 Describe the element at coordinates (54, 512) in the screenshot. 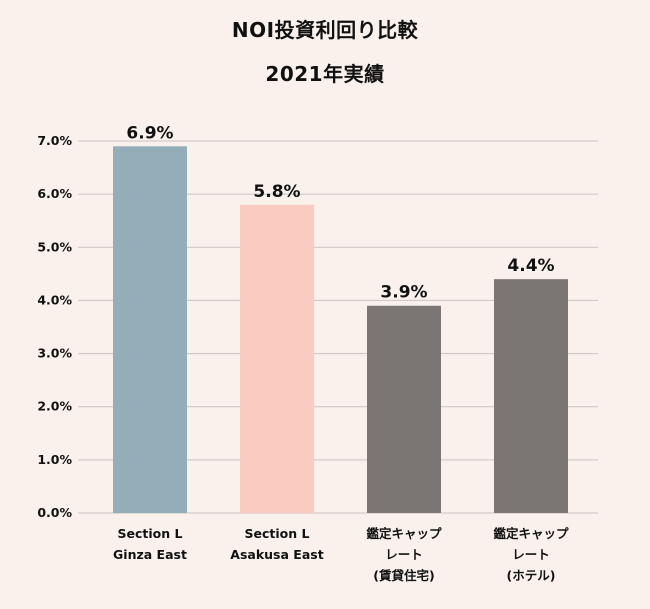

I see `y-tick-label: 0.0%` at that location.